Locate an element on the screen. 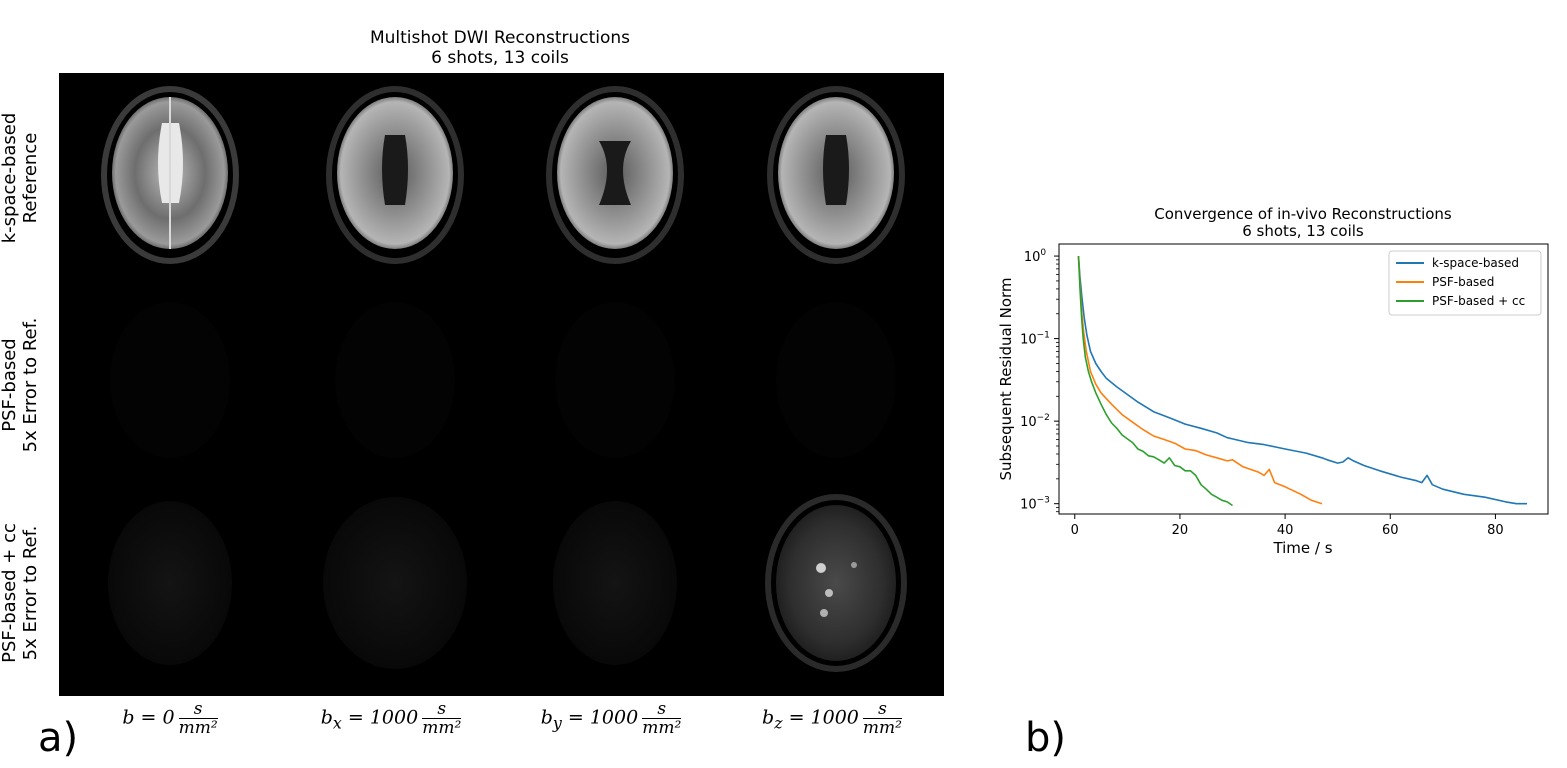 The height and width of the screenshot is (768, 1567). psf-error-row is located at coordinates (503, 380).